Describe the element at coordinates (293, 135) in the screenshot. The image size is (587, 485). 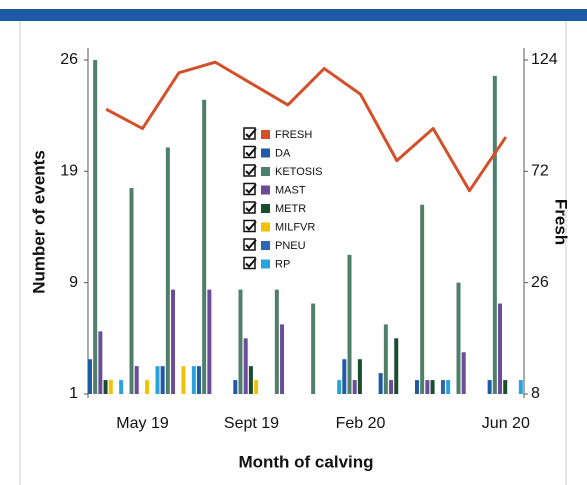
I see `legend-label: FRESH` at that location.